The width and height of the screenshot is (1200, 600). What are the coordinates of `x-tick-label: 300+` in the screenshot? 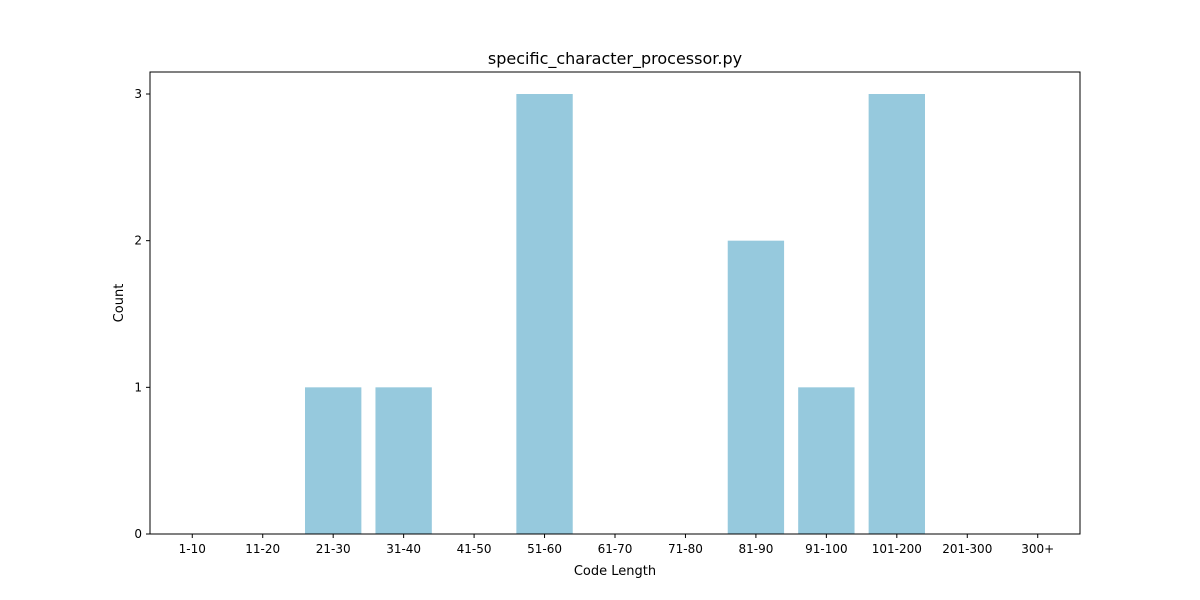 It's located at (1037, 549).